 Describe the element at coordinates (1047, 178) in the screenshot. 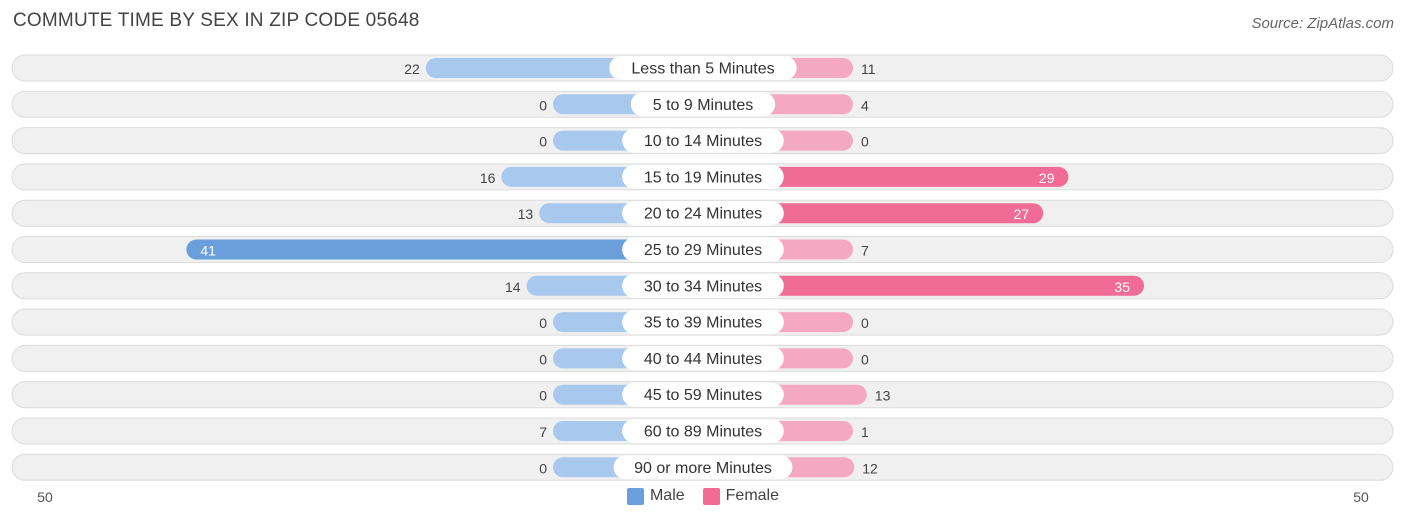

I see `female-value-label: 29` at that location.